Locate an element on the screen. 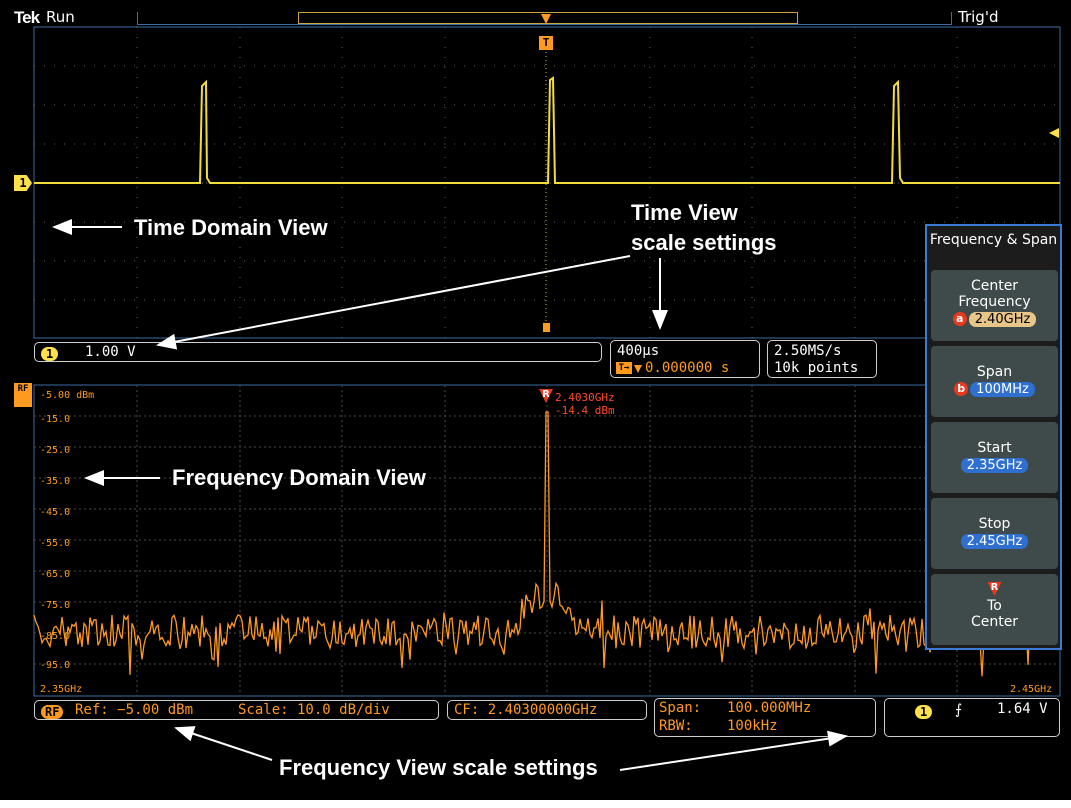 This screenshot has height=808, width=1071. delay-arrow-icon is located at coordinates (638, 369).